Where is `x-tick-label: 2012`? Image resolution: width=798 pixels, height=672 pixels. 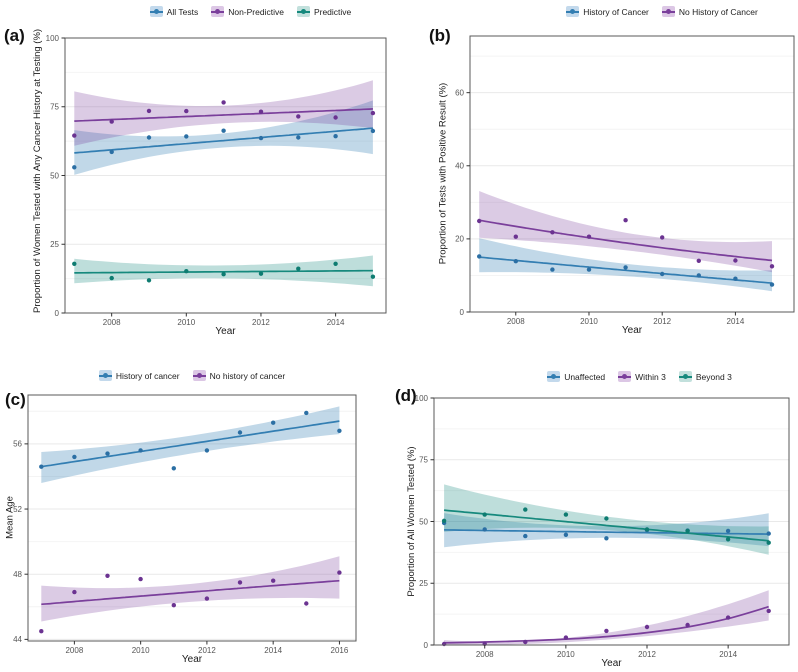 x-tick-label: 2012 is located at coordinates (207, 650).